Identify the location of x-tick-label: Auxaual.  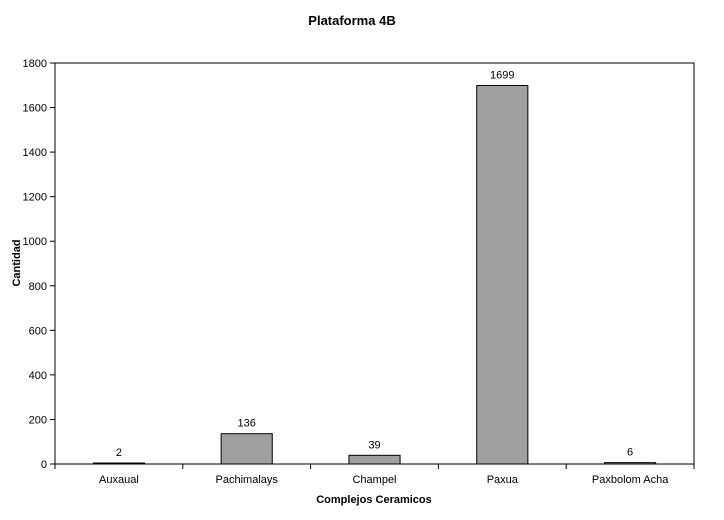
(119, 480).